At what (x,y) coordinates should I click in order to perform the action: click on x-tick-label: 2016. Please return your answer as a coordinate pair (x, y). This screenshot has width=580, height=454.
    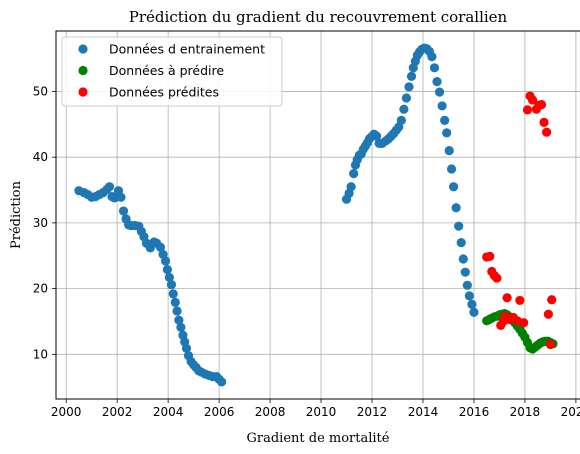
    Looking at the image, I should click on (474, 412).